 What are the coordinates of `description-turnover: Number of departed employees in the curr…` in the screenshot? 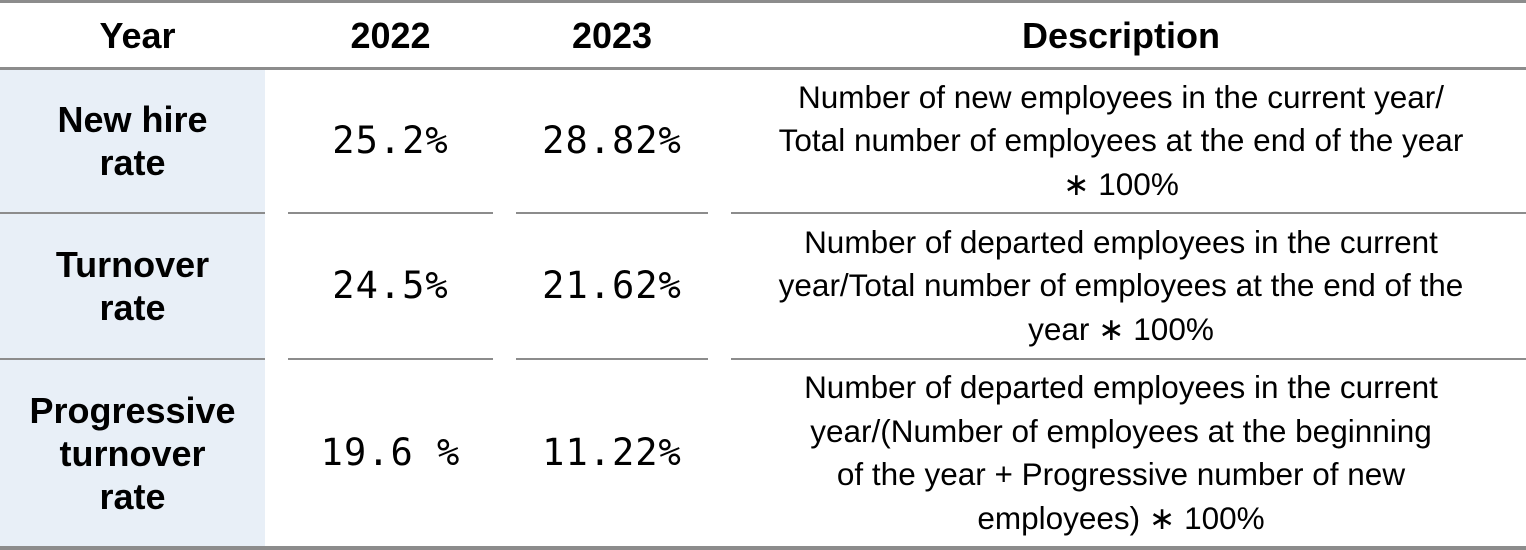 It's located at (1121, 285).